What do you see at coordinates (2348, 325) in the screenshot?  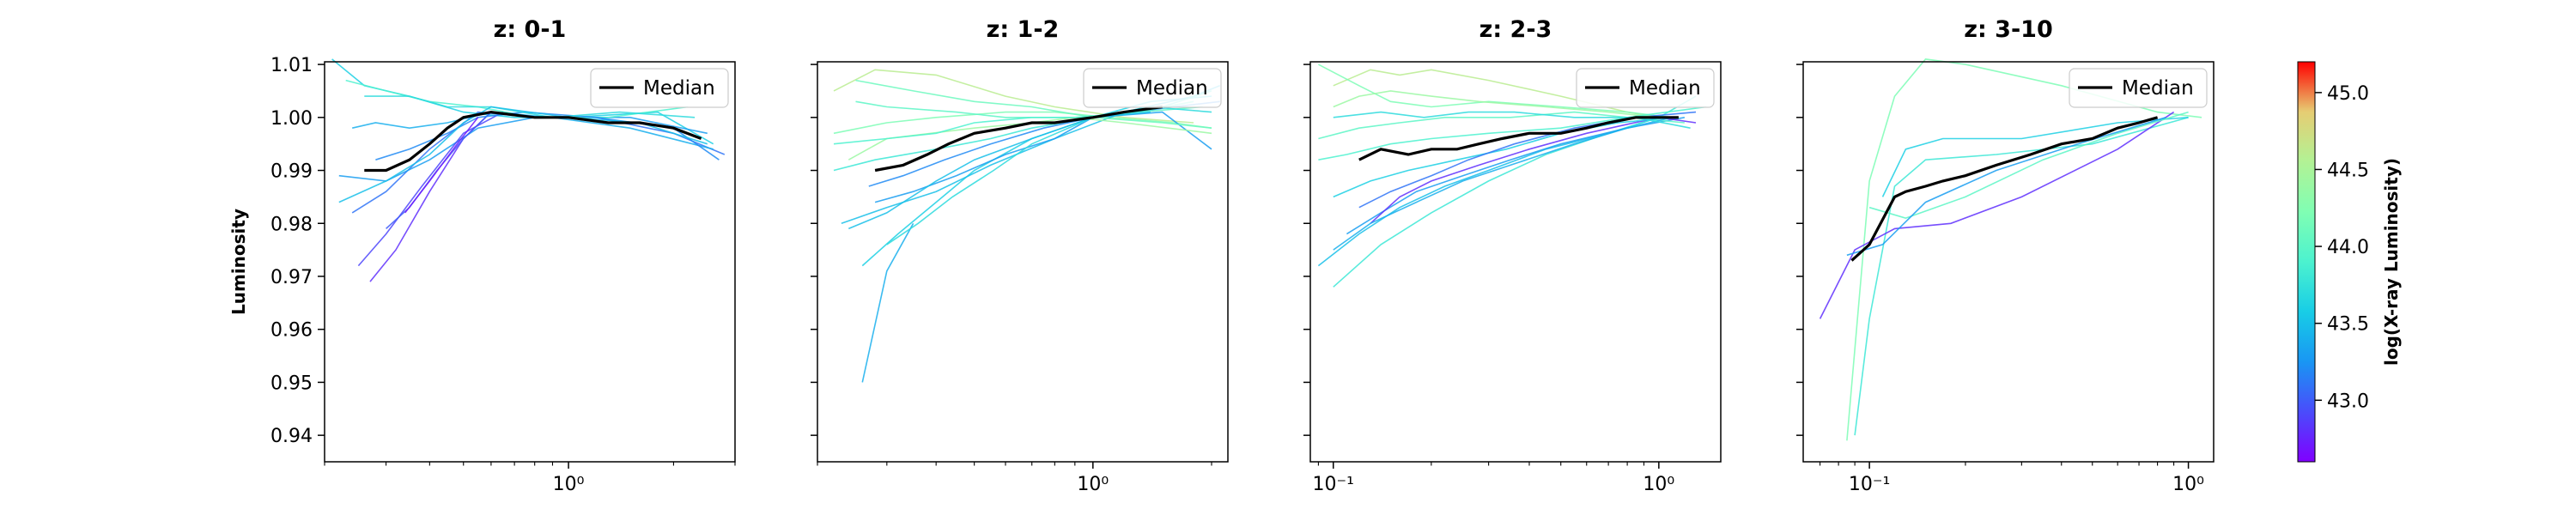 I see `colorbar-tick-label: 43.5` at bounding box center [2348, 325].